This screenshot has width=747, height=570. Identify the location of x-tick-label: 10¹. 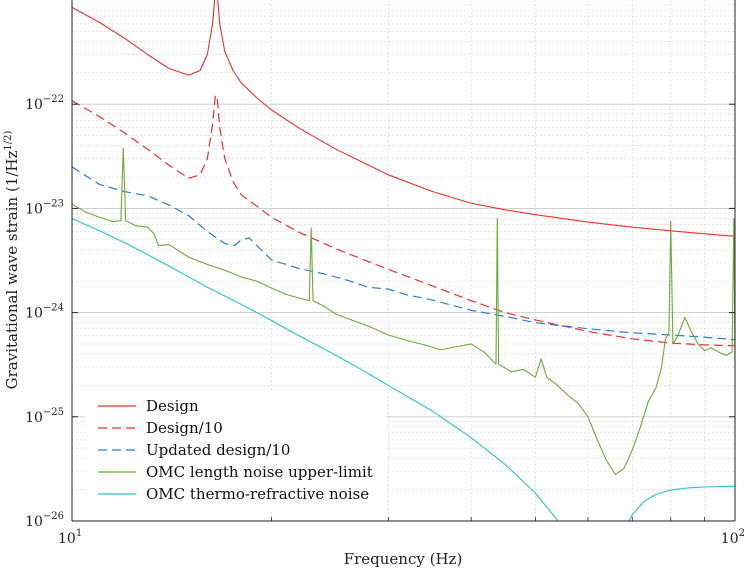
(70, 537).